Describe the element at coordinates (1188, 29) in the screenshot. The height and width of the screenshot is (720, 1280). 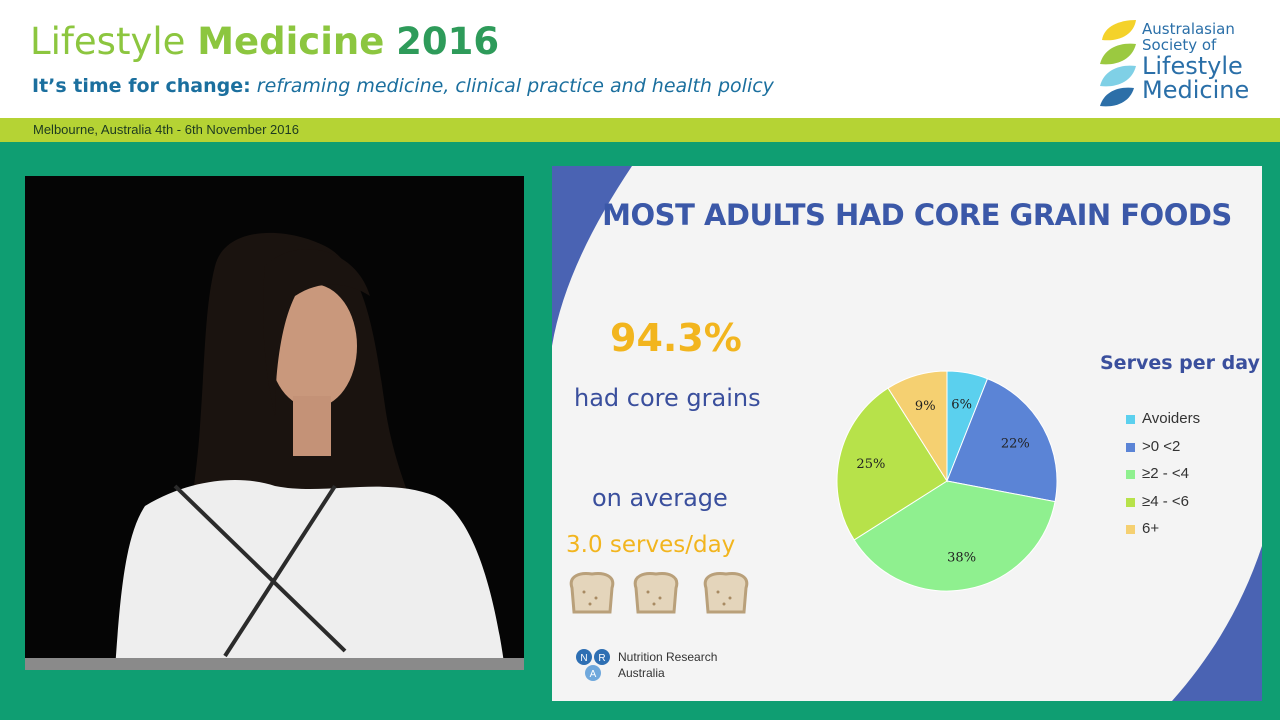
I see `logo-line-1: Australasian` at that location.